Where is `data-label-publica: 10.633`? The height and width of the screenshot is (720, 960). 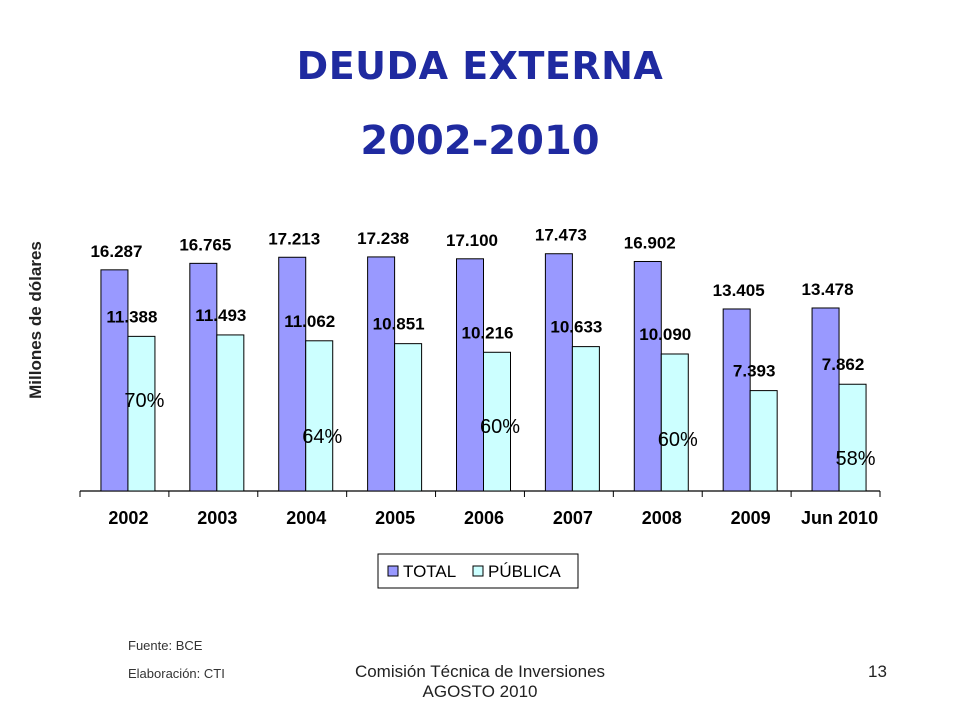 data-label-publica: 10.633 is located at coordinates (576, 327).